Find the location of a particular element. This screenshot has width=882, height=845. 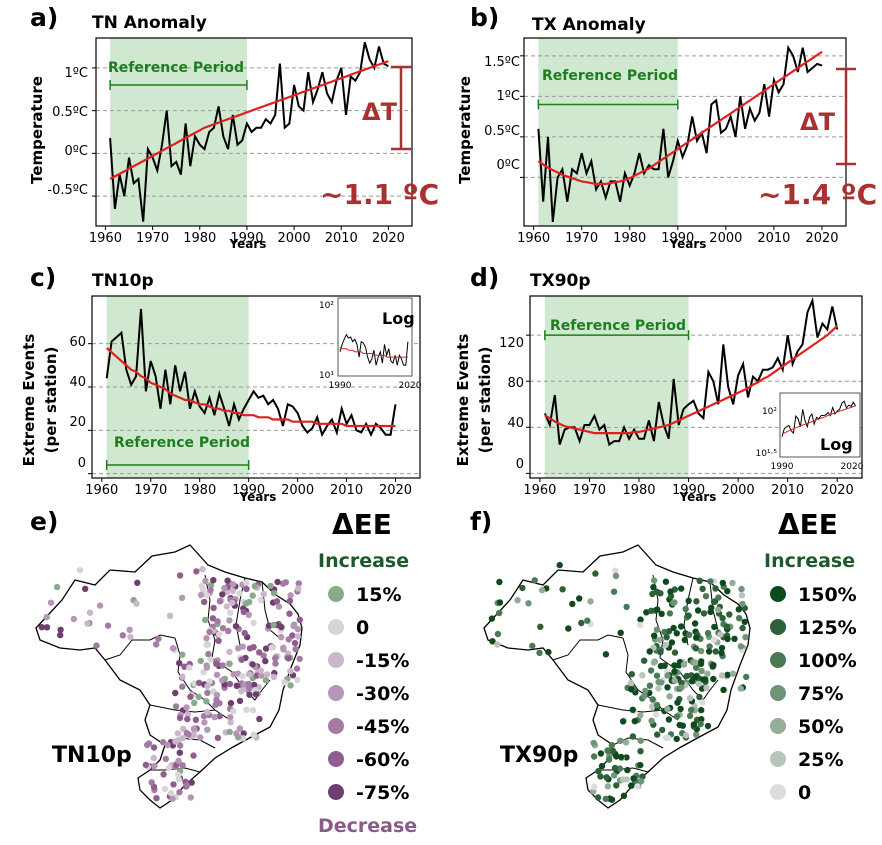

xtick-label: 1970 is located at coordinates (581, 238).